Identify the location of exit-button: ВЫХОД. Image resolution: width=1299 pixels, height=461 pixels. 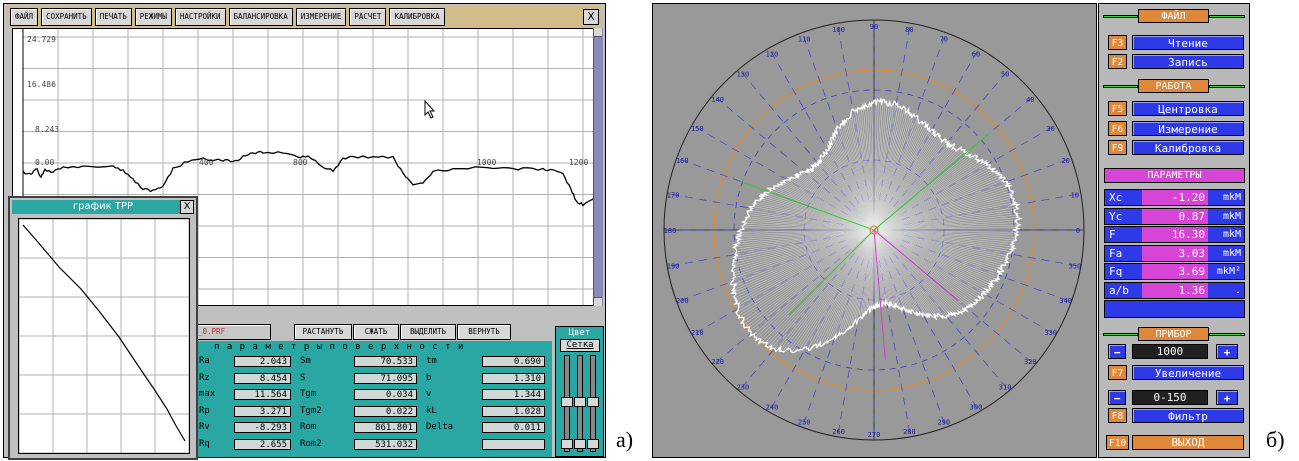
(1188, 442).